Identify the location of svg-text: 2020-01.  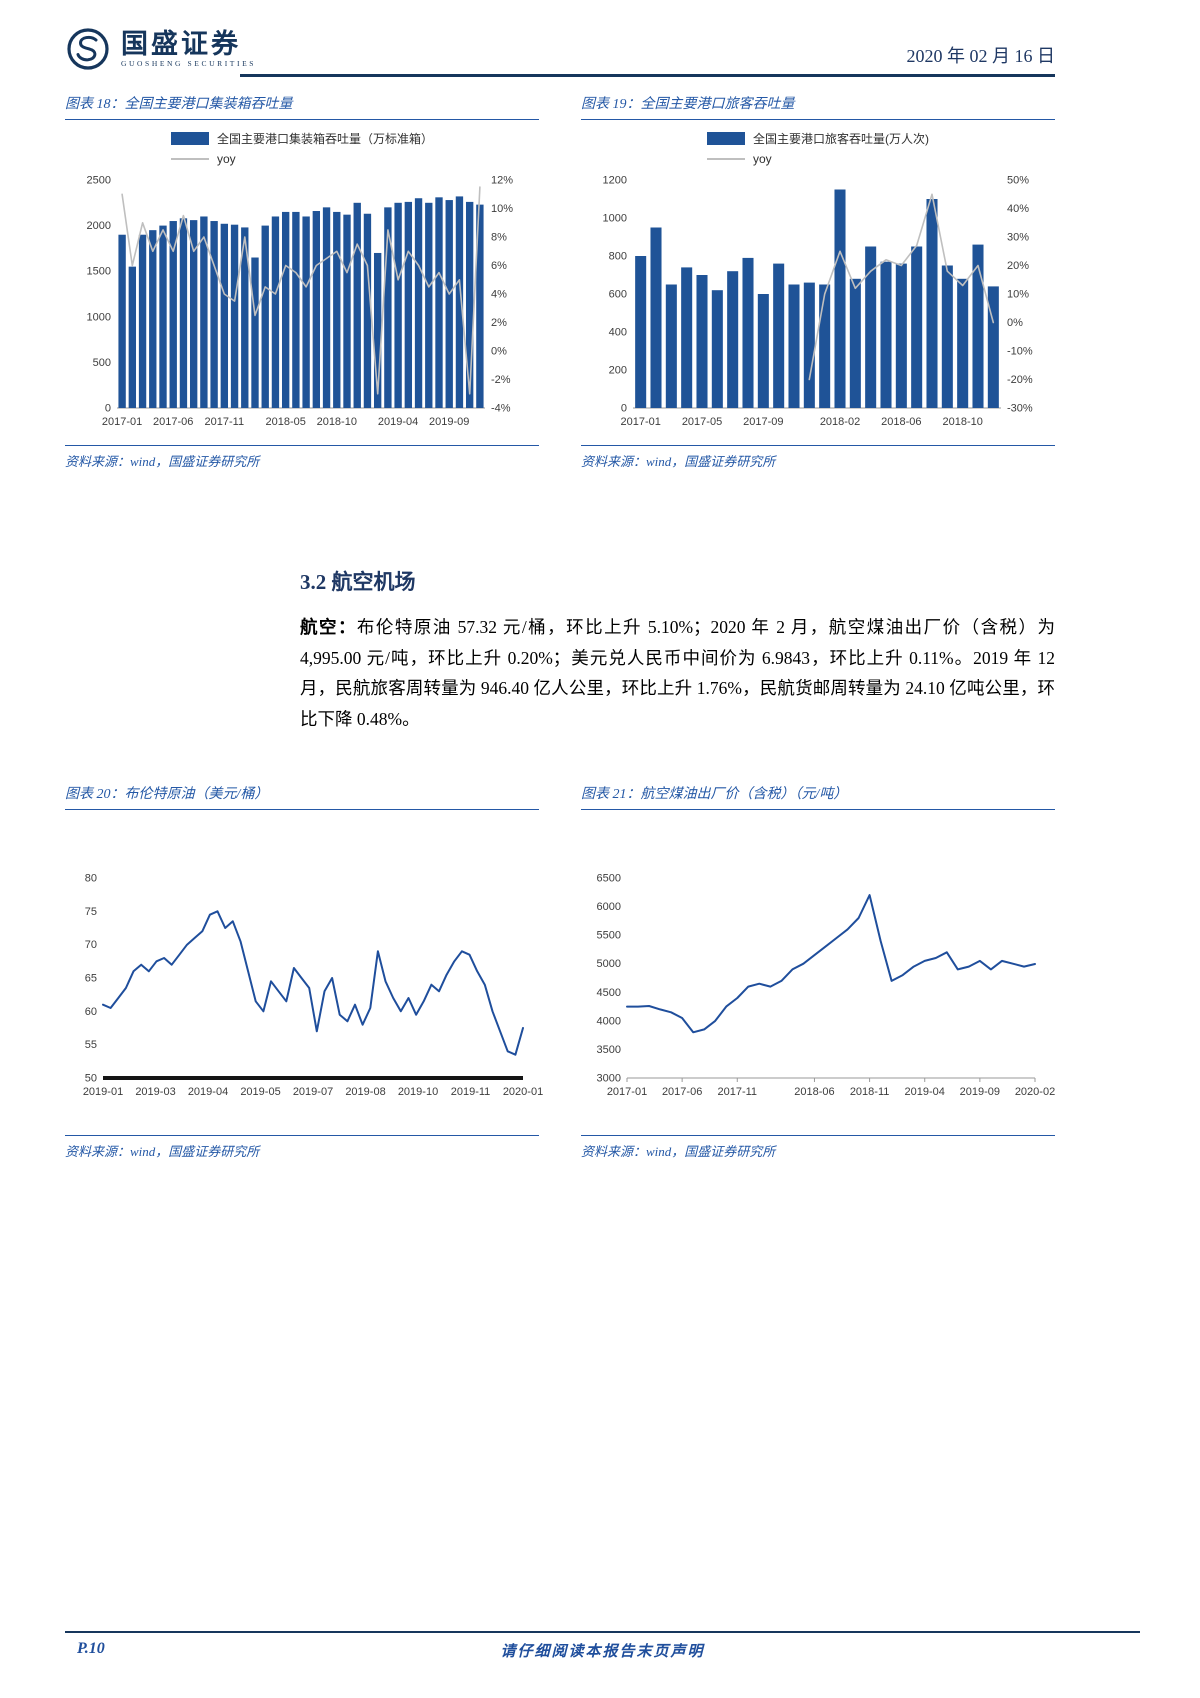
(523, 1092).